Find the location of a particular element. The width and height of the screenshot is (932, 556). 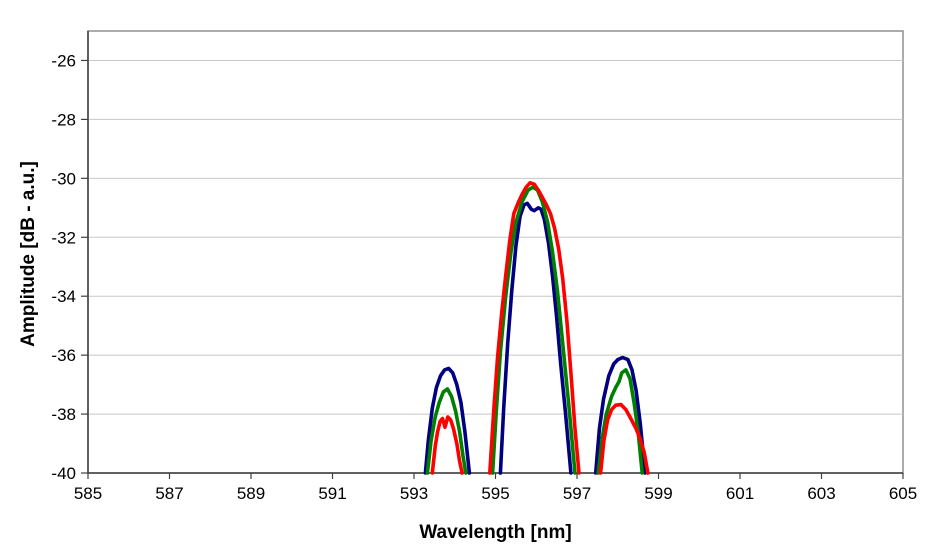

y-tick-label: -32 is located at coordinates (63, 237).